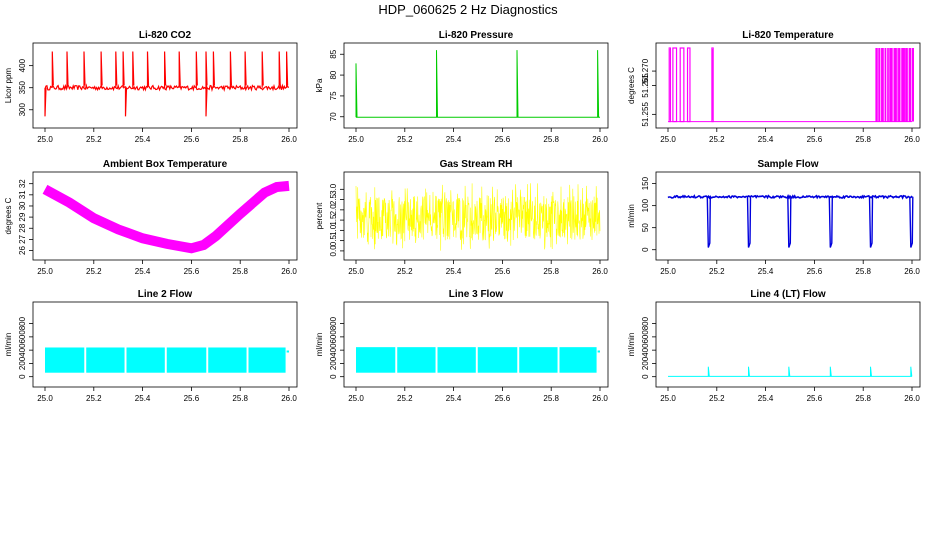  I want to click on rh-series, so click(478, 217).